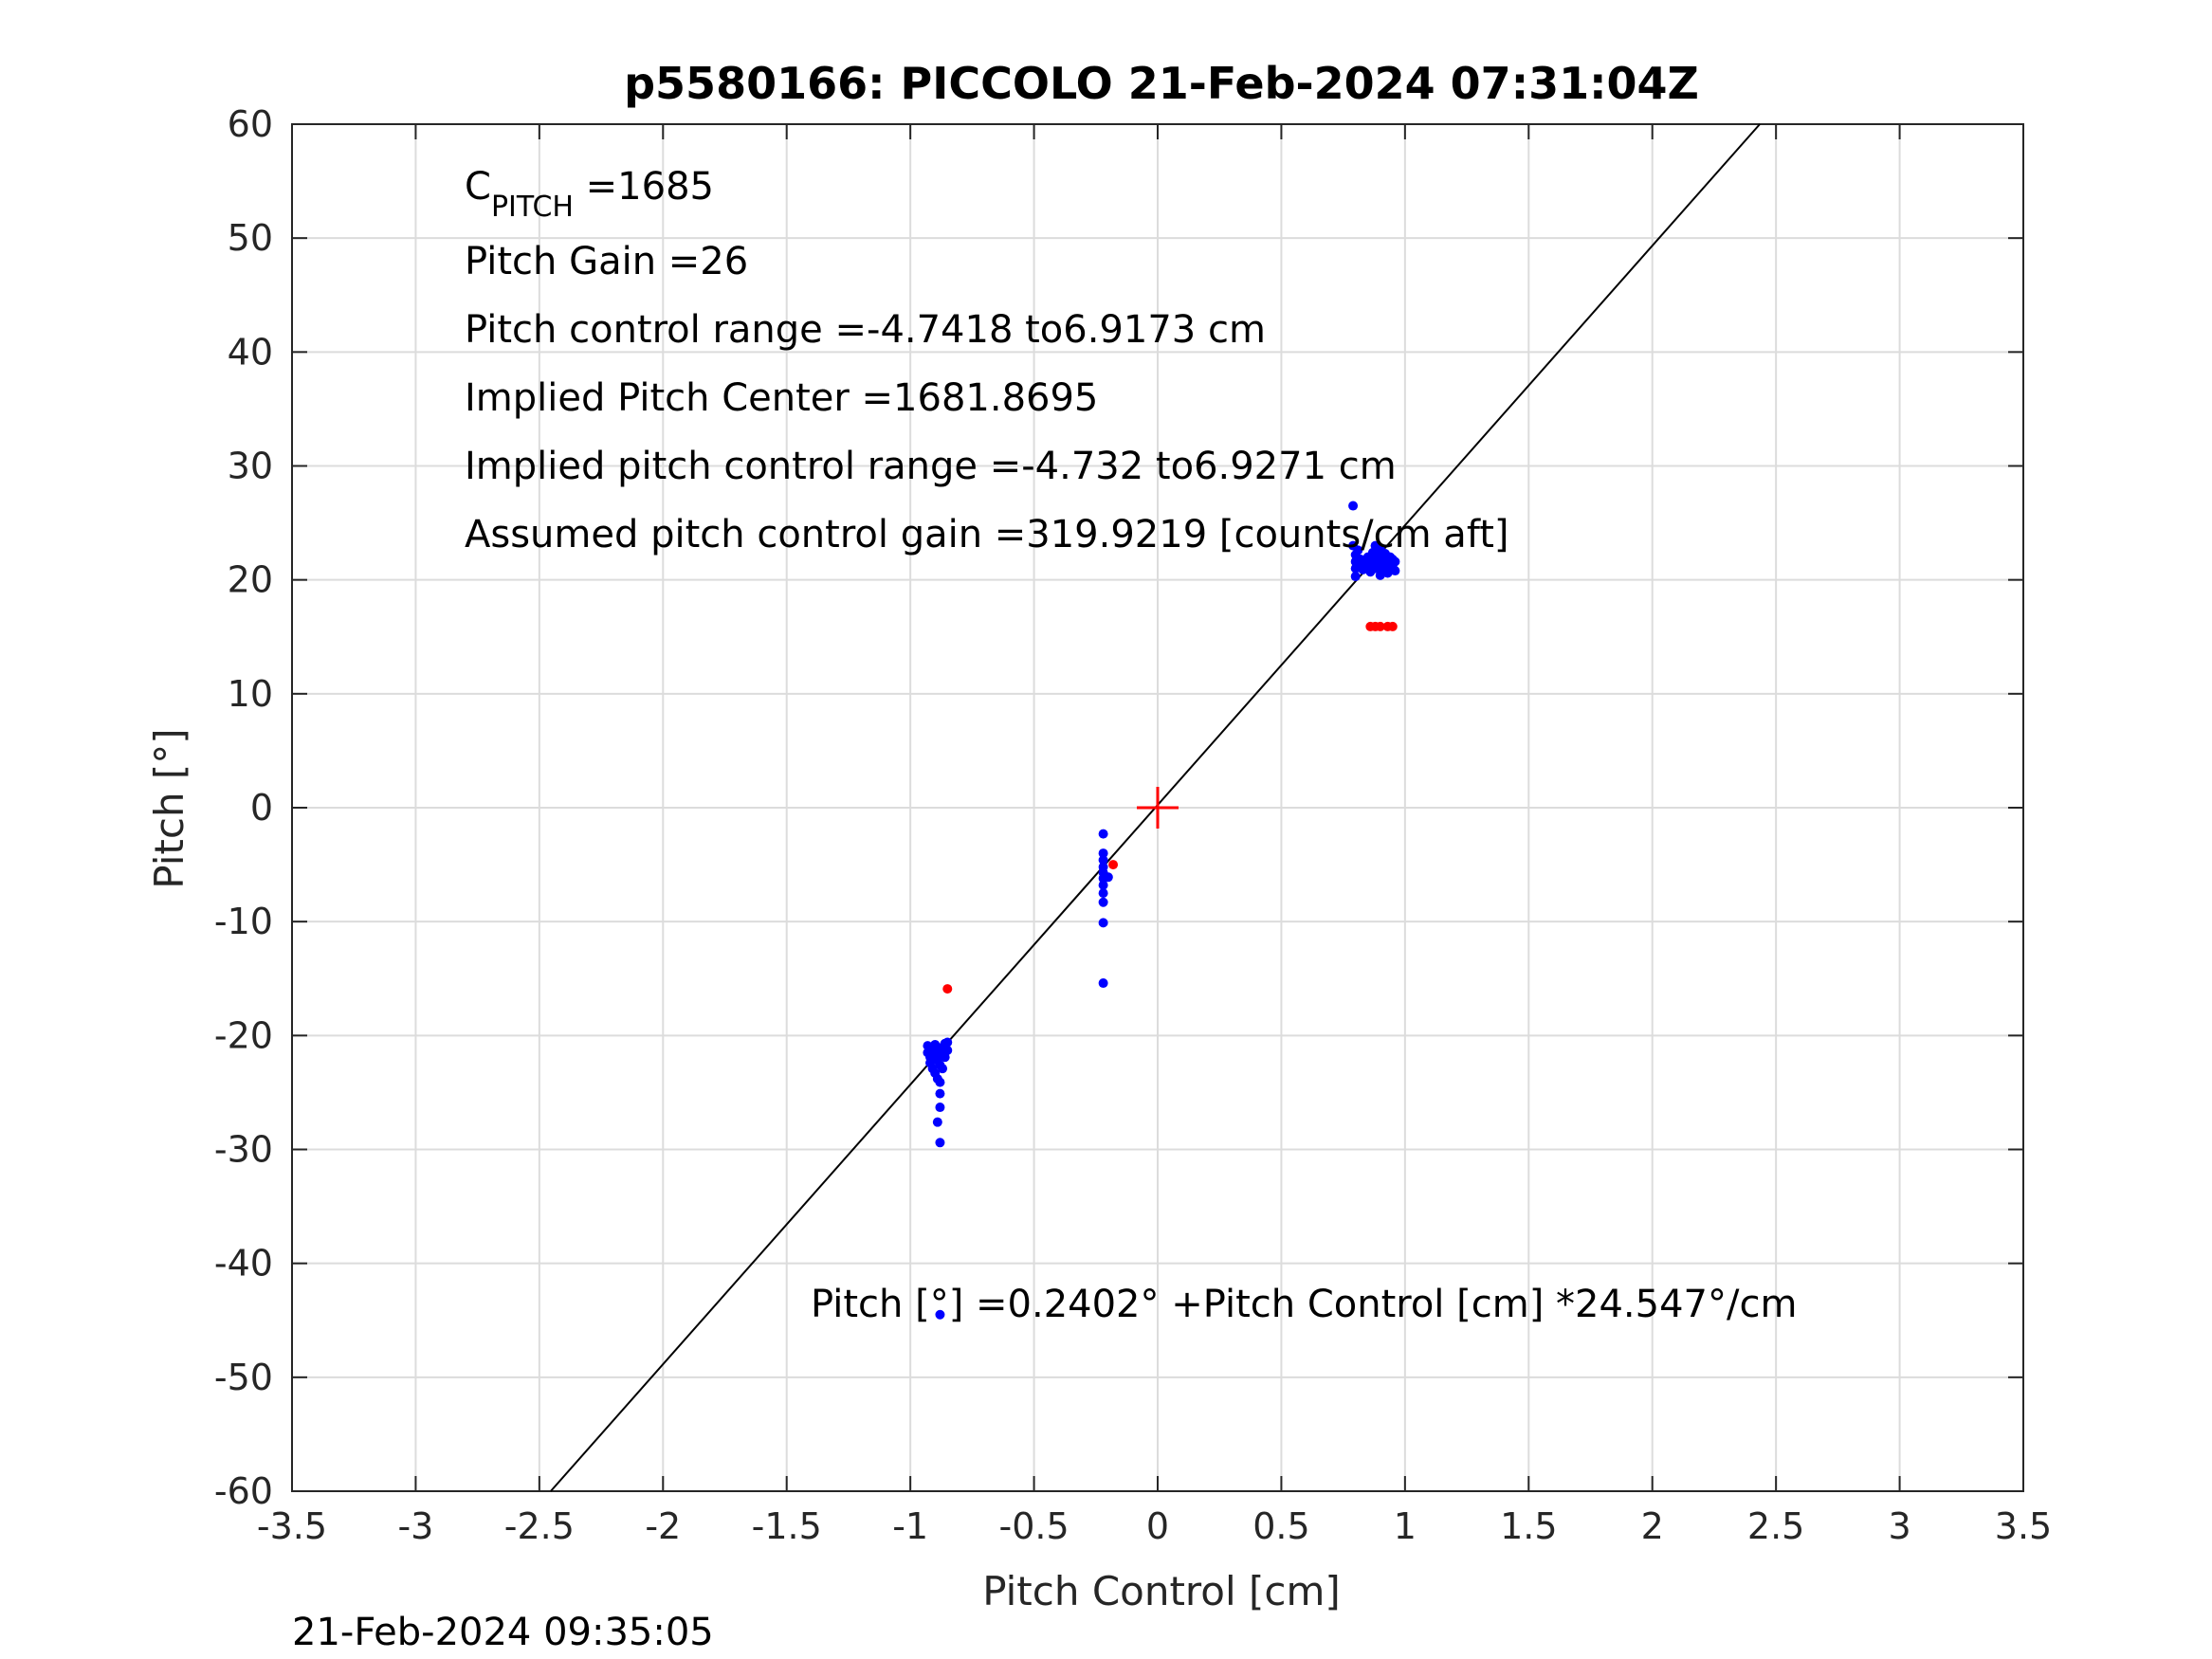 The width and height of the screenshot is (2212, 1659). What do you see at coordinates (787, 1526) in the screenshot?
I see `x-tick-label: -1.5` at bounding box center [787, 1526].